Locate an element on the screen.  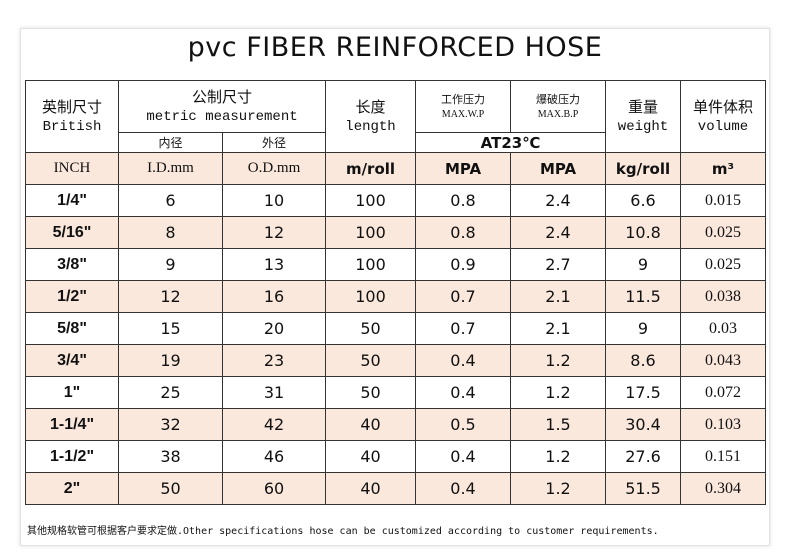
value-cell: 11.5 is located at coordinates (643, 296).